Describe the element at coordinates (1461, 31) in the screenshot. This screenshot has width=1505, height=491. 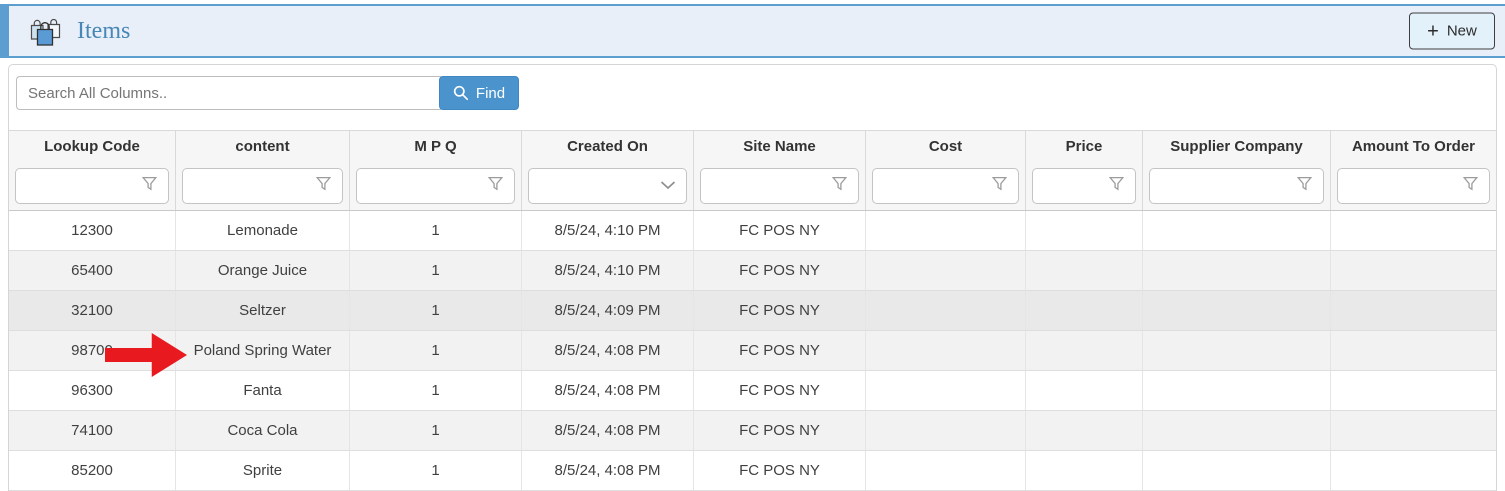
I see `new-button-label: New` at that location.